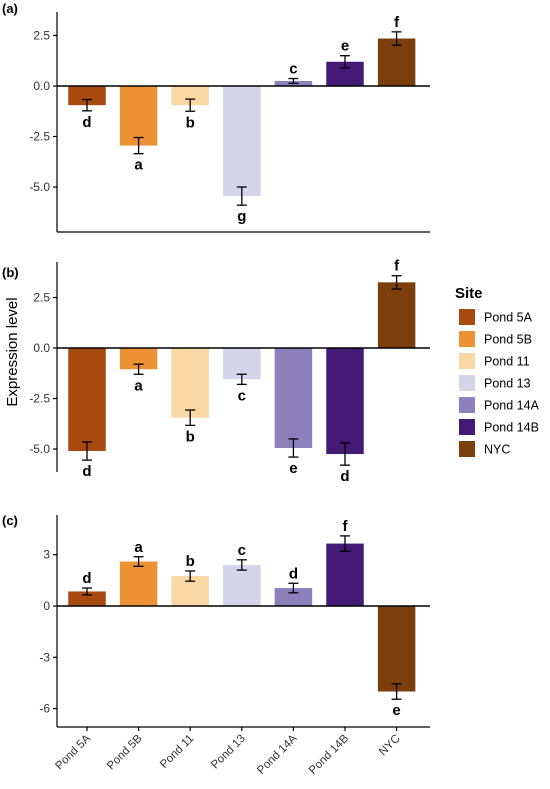  What do you see at coordinates (10, 520) in the screenshot?
I see `panel-label: (c)` at bounding box center [10, 520].